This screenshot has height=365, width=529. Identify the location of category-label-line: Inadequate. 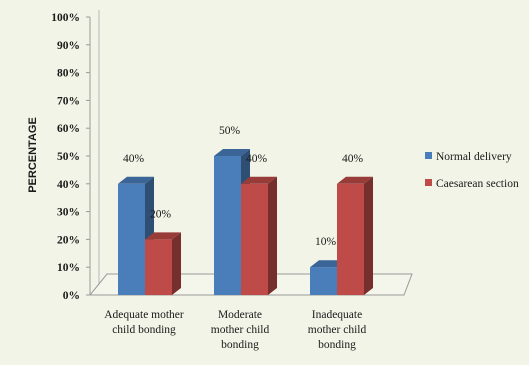
(337, 315).